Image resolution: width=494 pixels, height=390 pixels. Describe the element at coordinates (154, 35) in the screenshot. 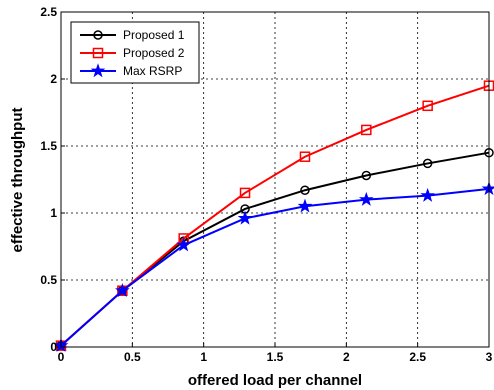

I see `legend-label-proposed-1: Proposed 1` at that location.